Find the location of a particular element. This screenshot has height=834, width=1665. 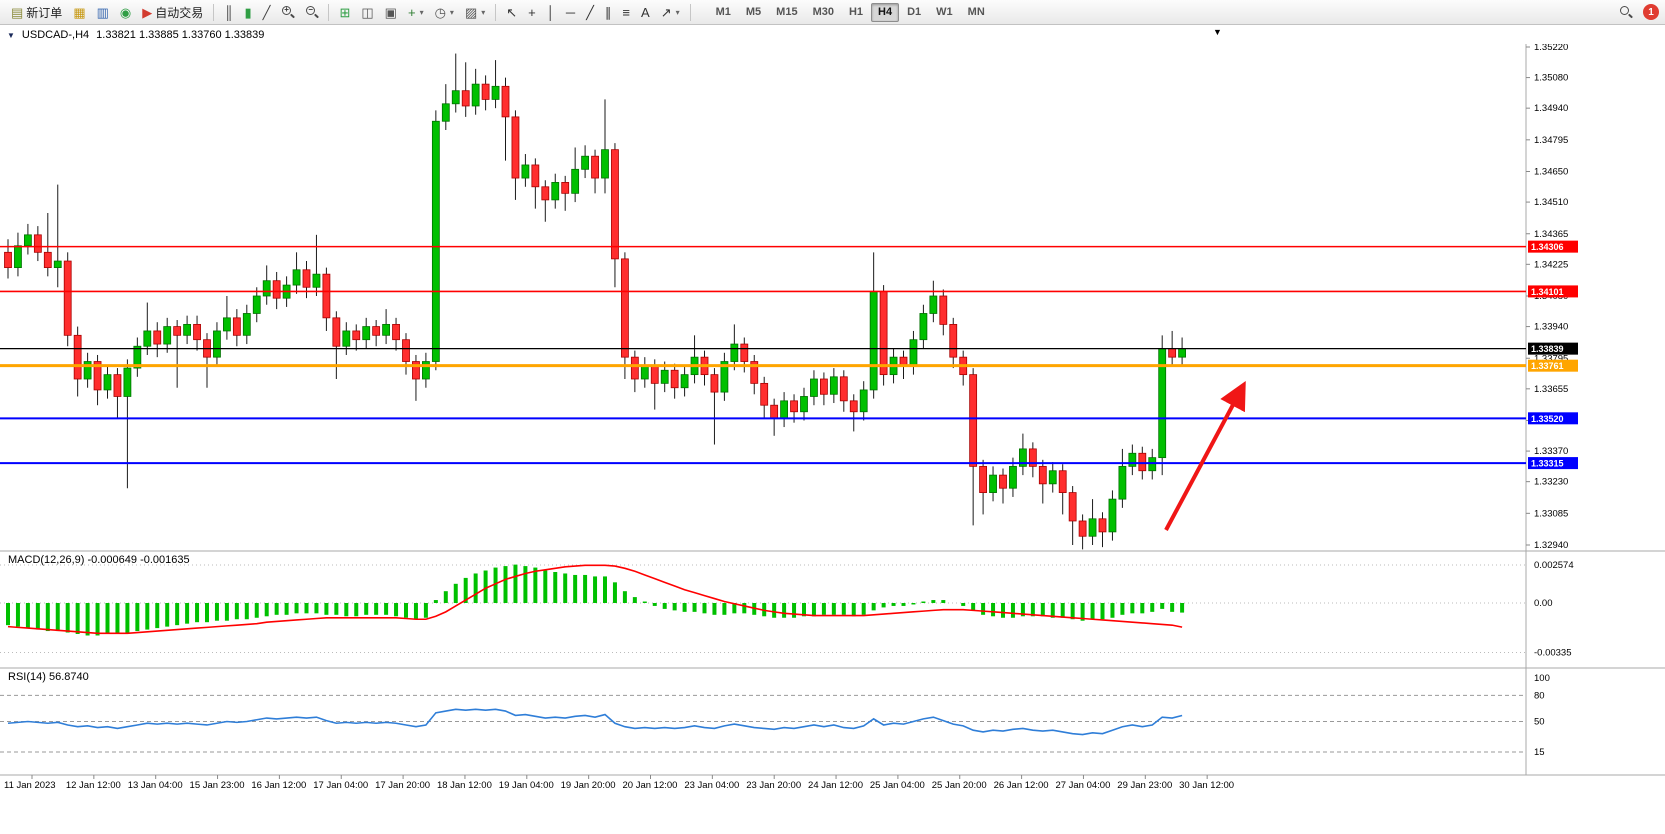

collapse-triangle-icon: ▼ is located at coordinates (11, 35).